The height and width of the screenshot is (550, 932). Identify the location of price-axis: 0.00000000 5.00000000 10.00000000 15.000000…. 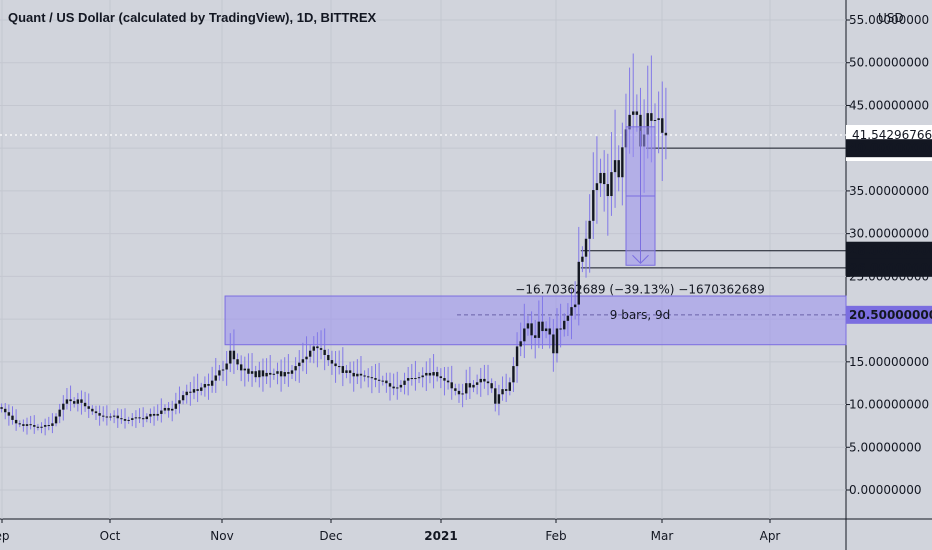
(889, 255).